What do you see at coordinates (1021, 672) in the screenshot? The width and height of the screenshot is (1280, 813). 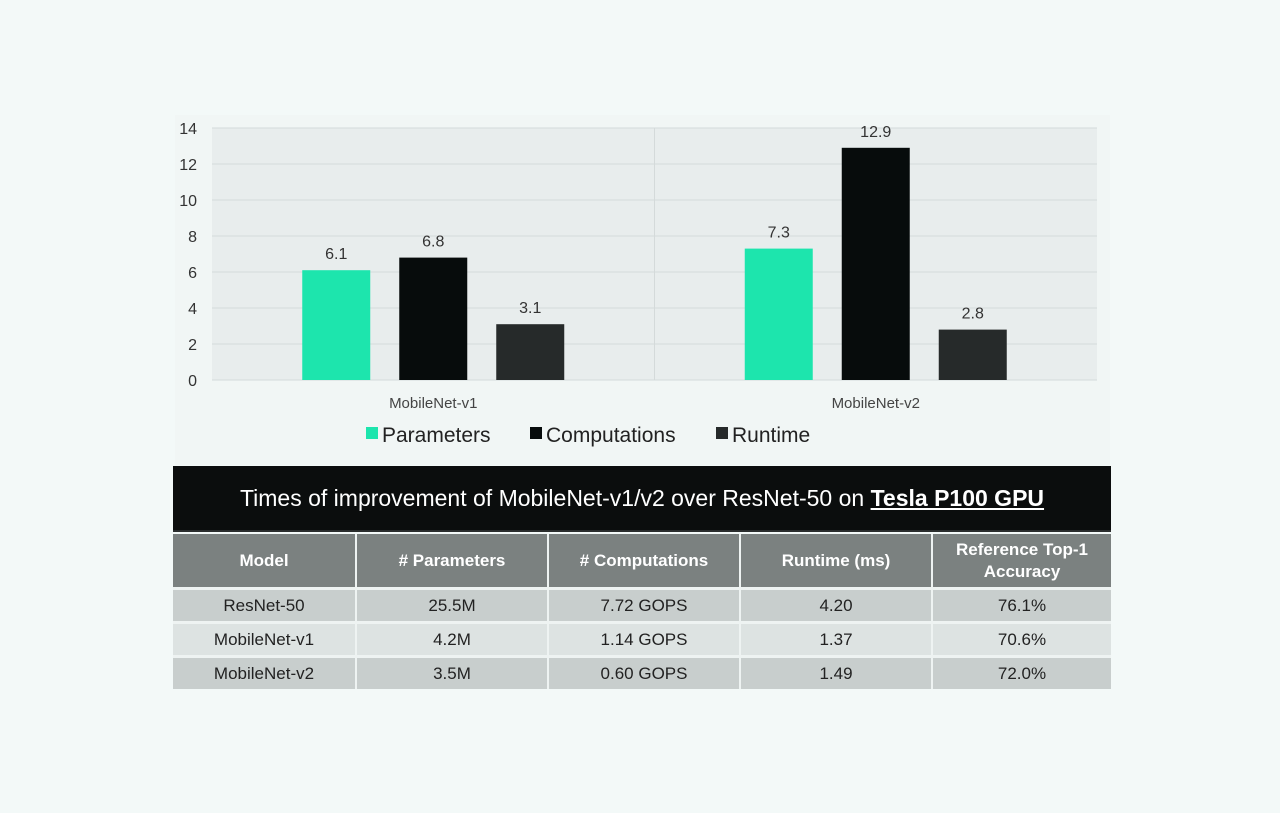 I see `cell: 72.0%` at bounding box center [1021, 672].